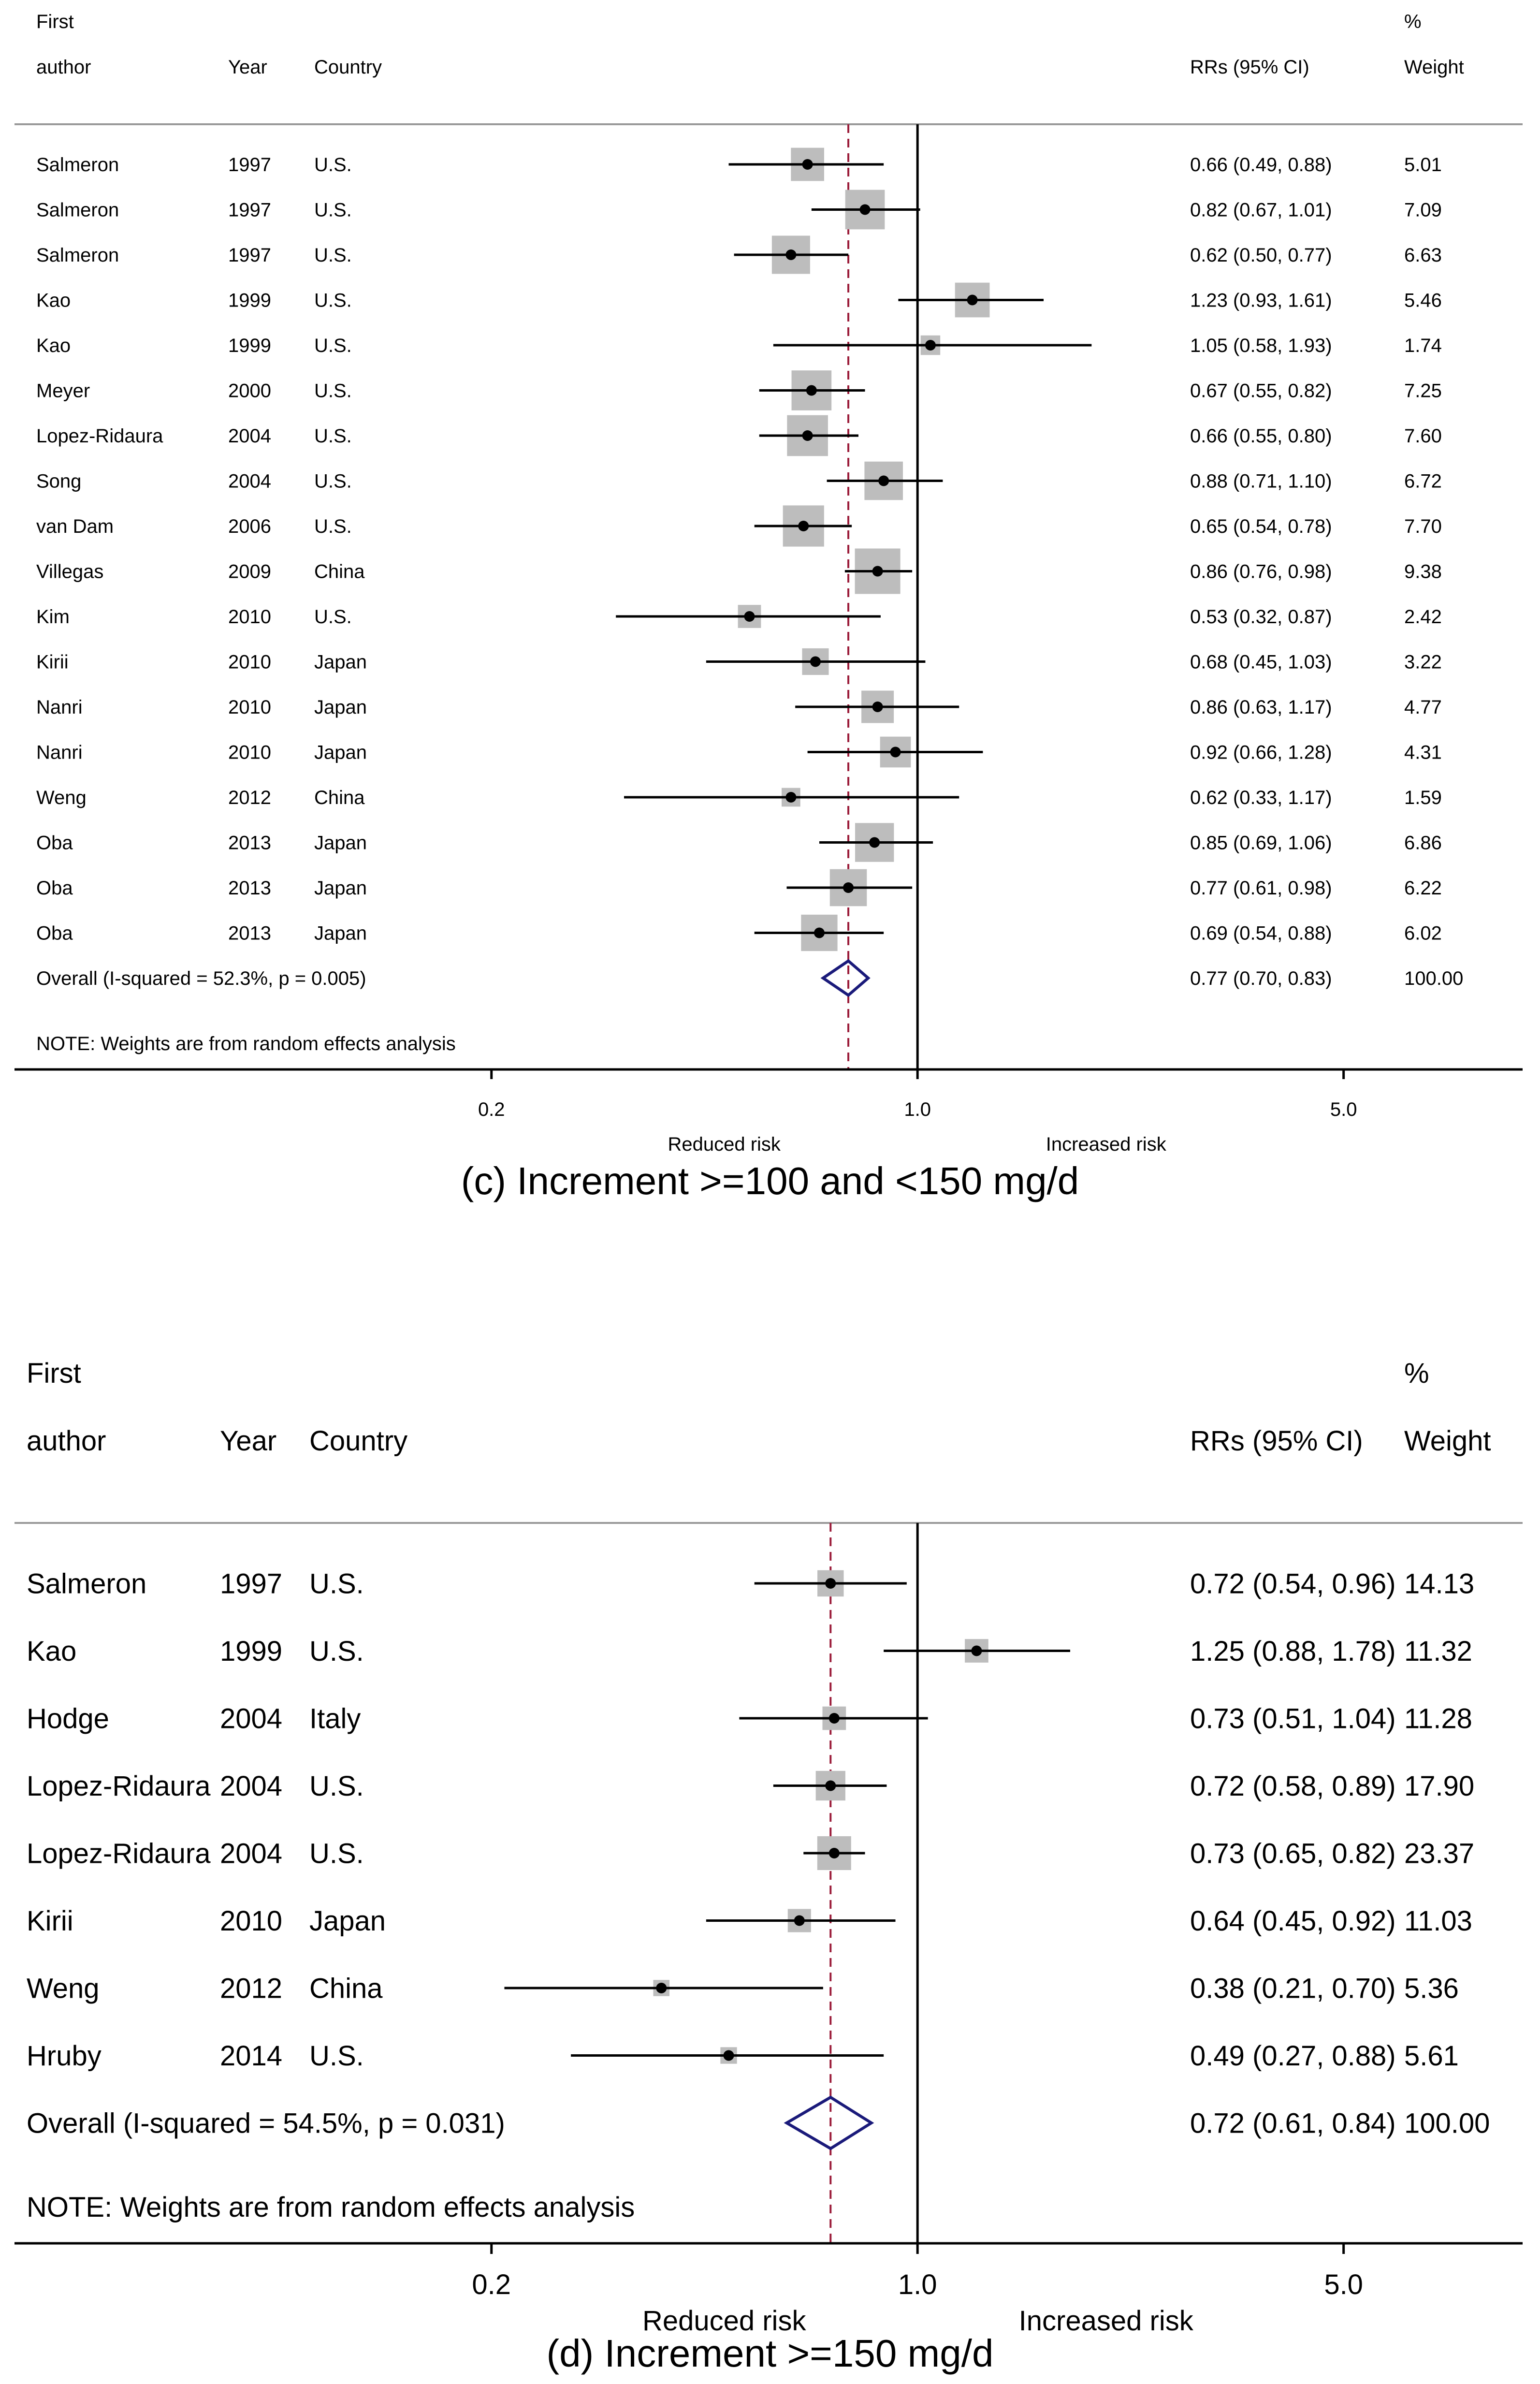 This screenshot has width=1540, height=2384. What do you see at coordinates (54, 1373) in the screenshot?
I see `header-first: First` at bounding box center [54, 1373].